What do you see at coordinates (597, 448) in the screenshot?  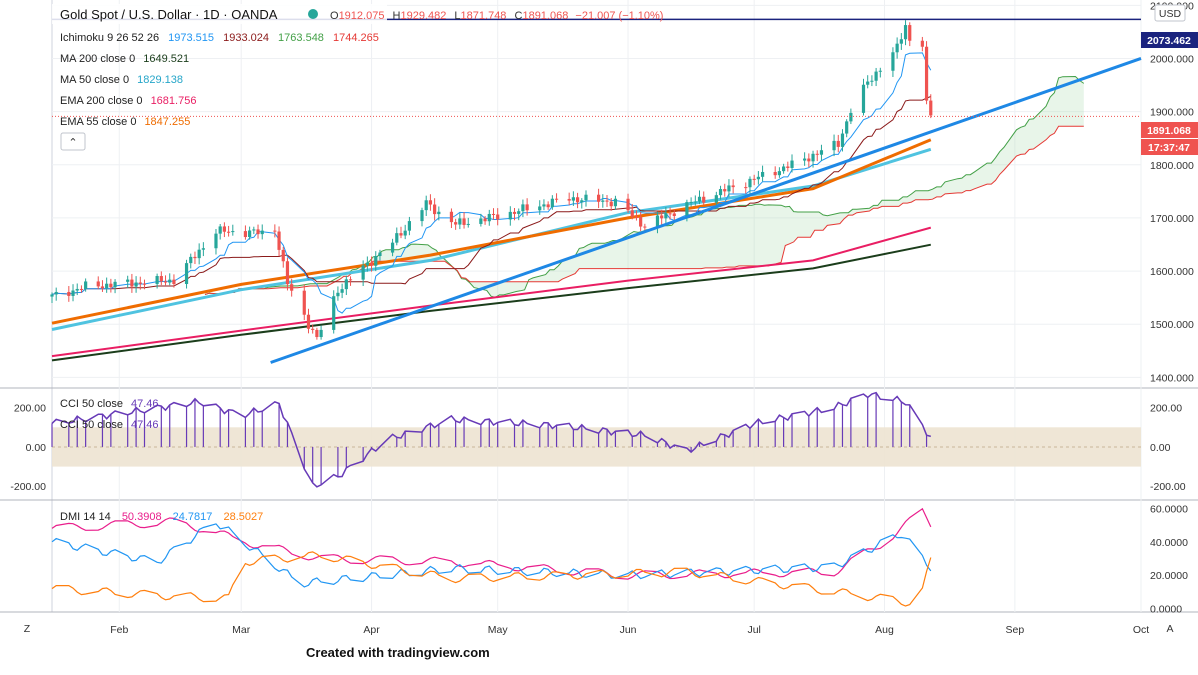 I see `cci-axis: 200.00 200.00 0.00 0.00 -200.00 -200.00` at bounding box center [597, 448].